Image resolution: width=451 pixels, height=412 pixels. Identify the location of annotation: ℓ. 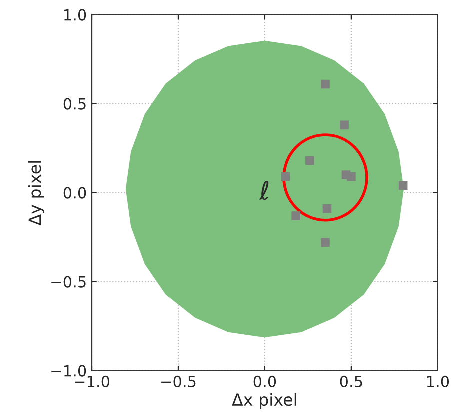
(264, 190).